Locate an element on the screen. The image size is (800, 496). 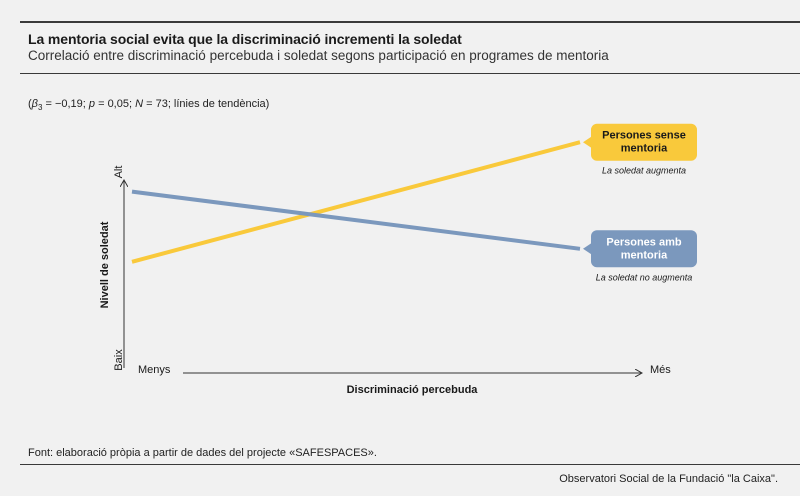
x-tick-low: Menys is located at coordinates (154, 370).